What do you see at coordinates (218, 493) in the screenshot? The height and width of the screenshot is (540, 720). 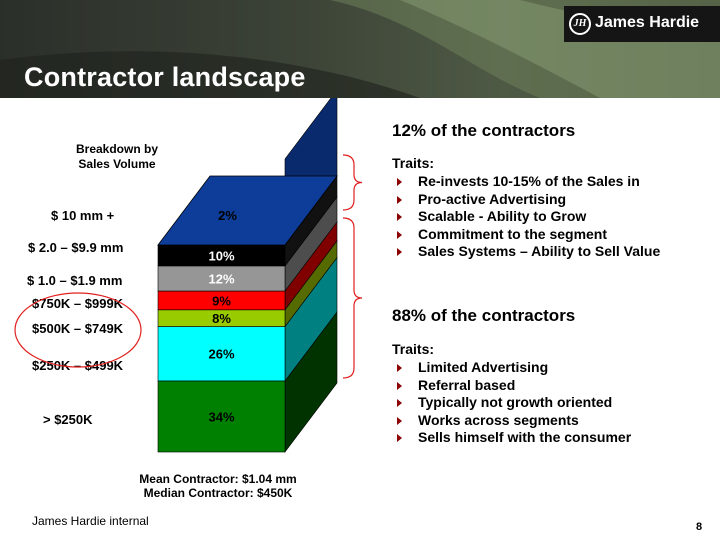 I see `median-contractor: Median Contractor: $450K` at bounding box center [218, 493].